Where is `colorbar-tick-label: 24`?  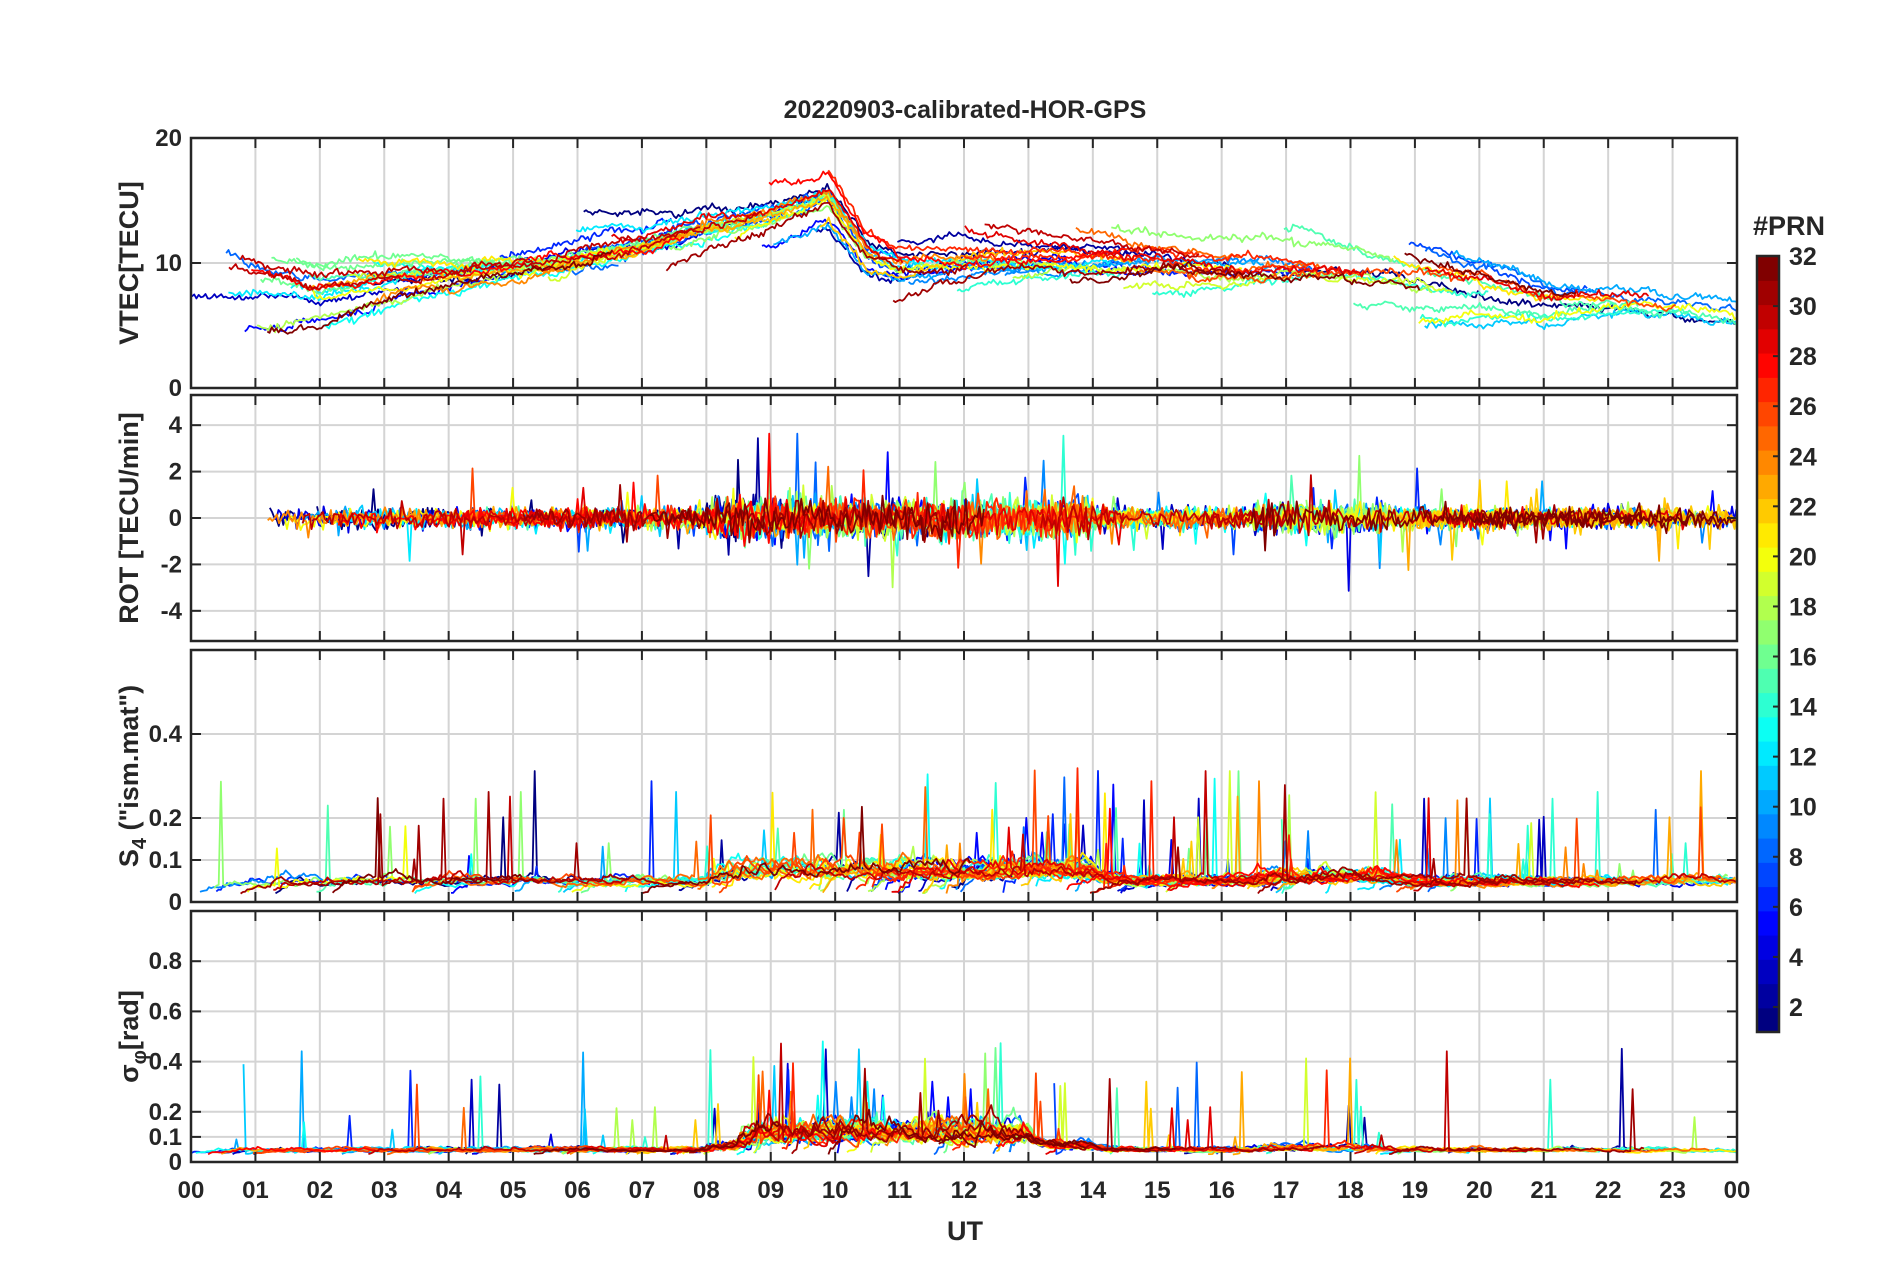 colorbar-tick-label: 24 is located at coordinates (1803, 457).